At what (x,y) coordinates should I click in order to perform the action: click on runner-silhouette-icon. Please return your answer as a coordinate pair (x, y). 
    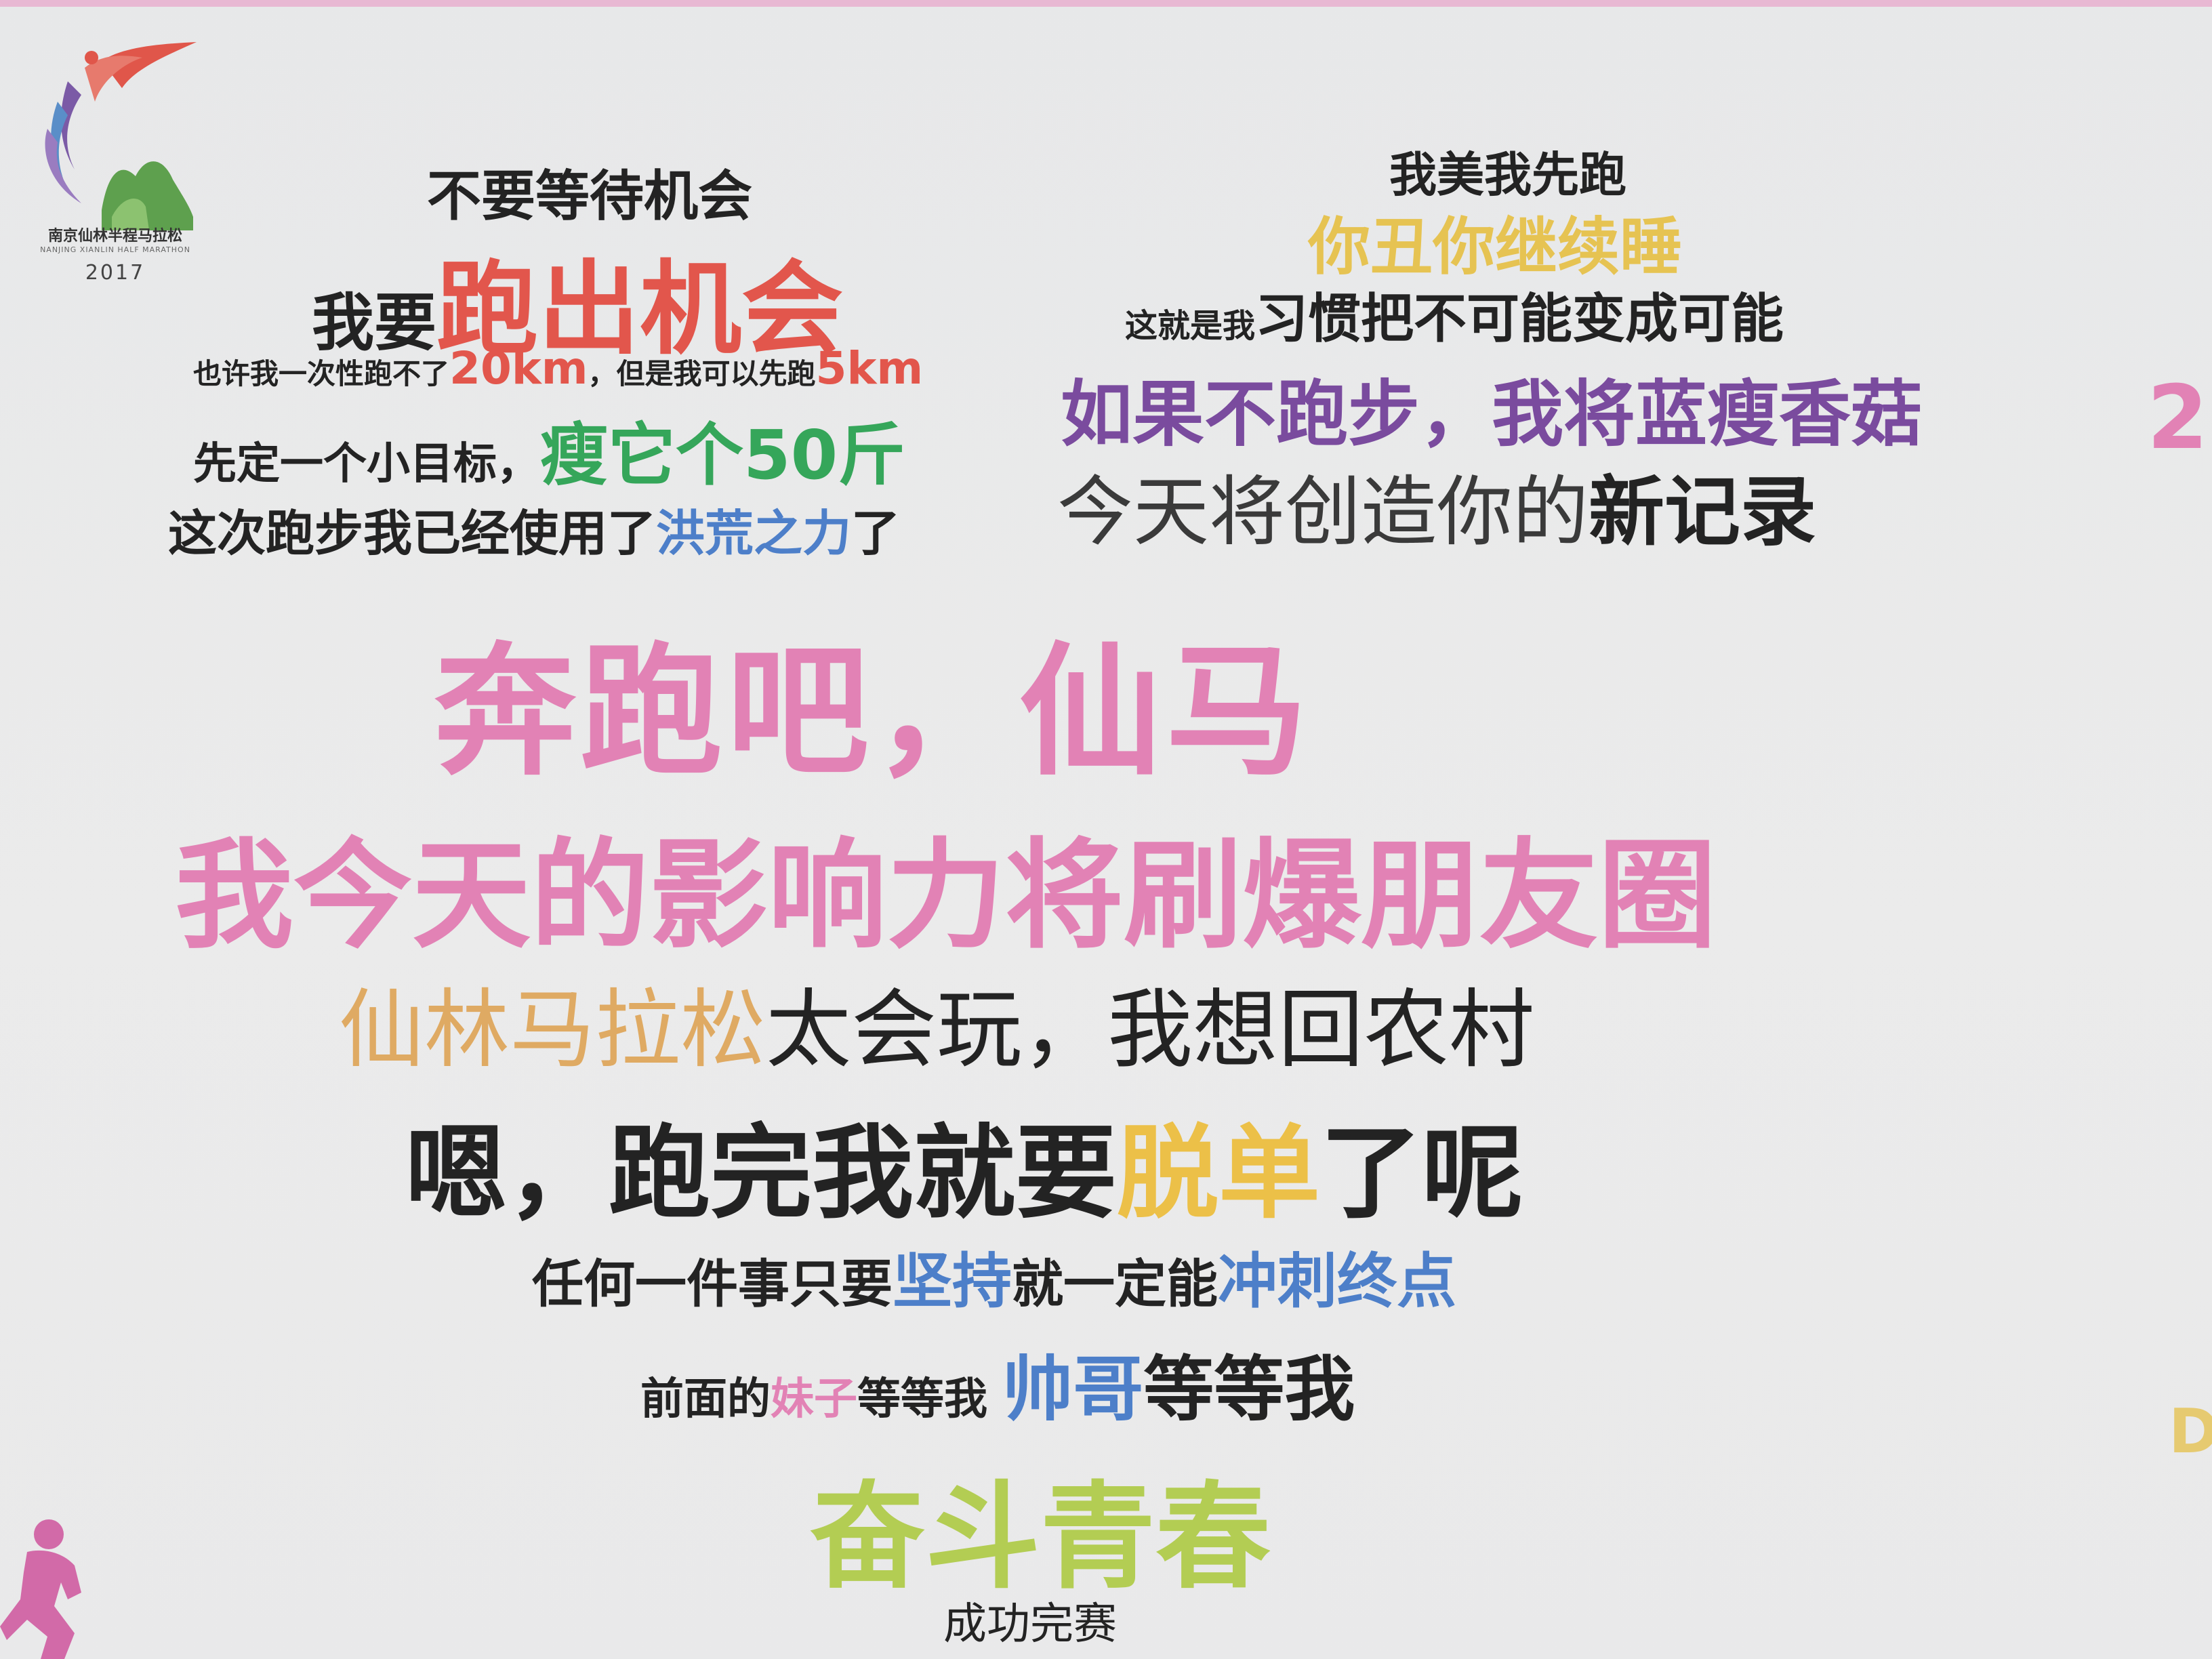
    Looking at the image, I should click on (40, 1589).